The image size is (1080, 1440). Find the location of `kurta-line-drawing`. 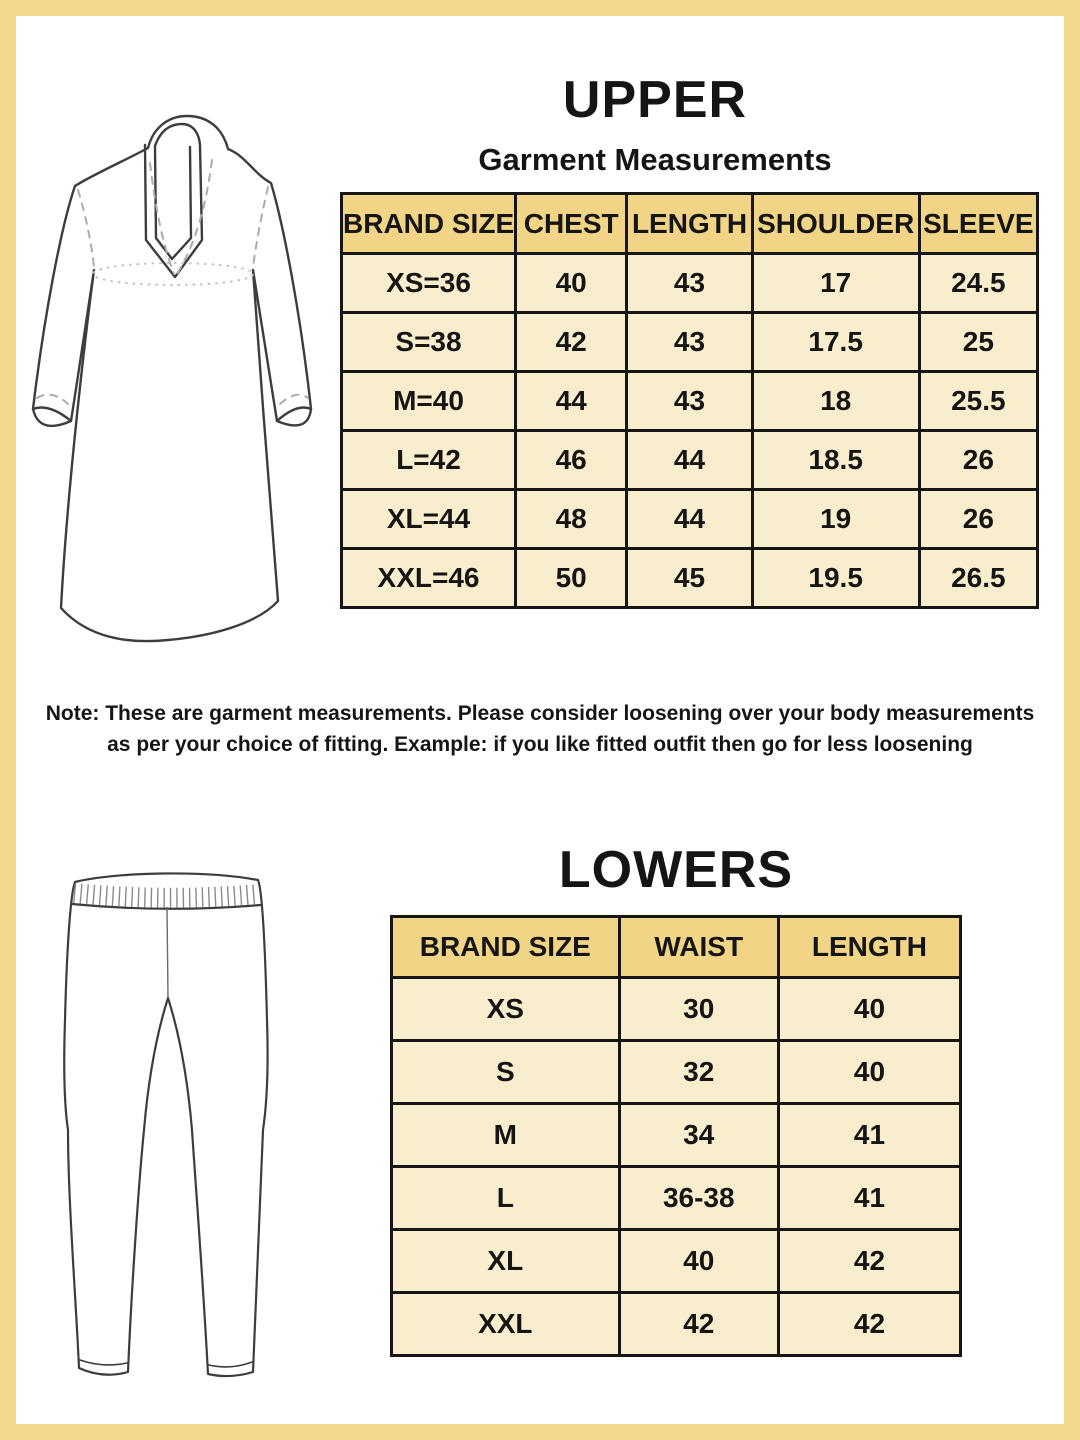

kurta-line-drawing is located at coordinates (172, 378).